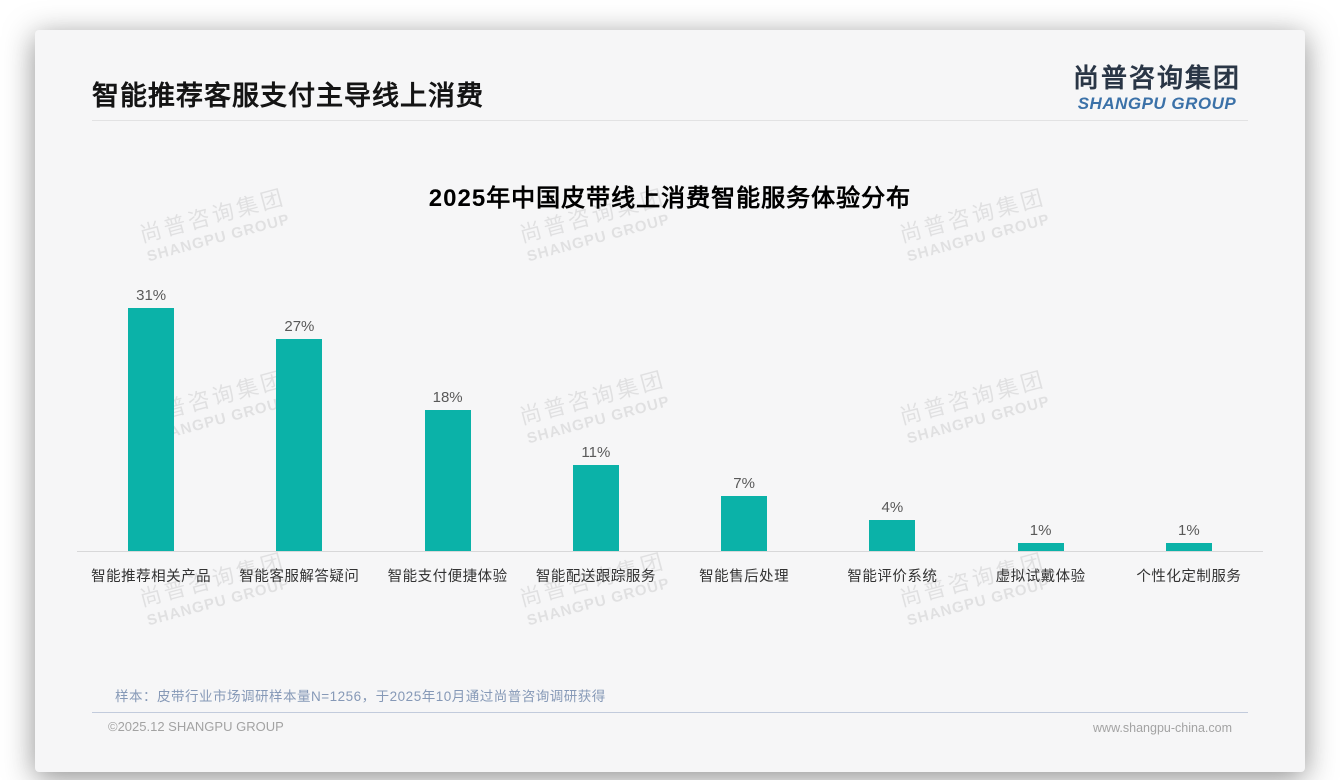 The width and height of the screenshot is (1340, 780). What do you see at coordinates (596, 452) in the screenshot?
I see `bar-value-label: 11%` at bounding box center [596, 452].